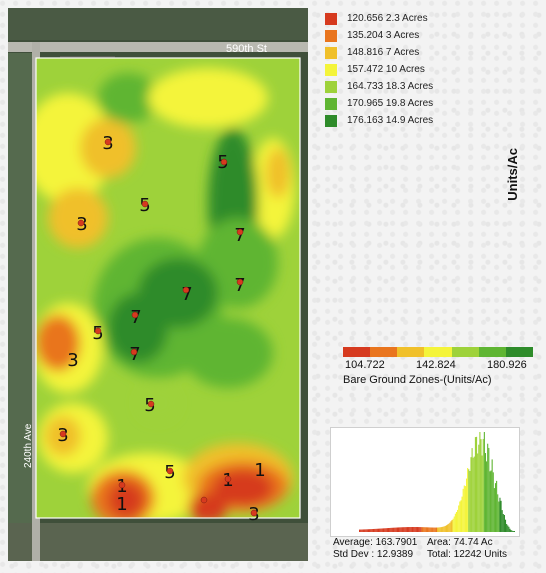 This screenshot has height=573, width=546. What do you see at coordinates (365, 365) in the screenshot?
I see `scale-min-label: 104.722` at bounding box center [365, 365].